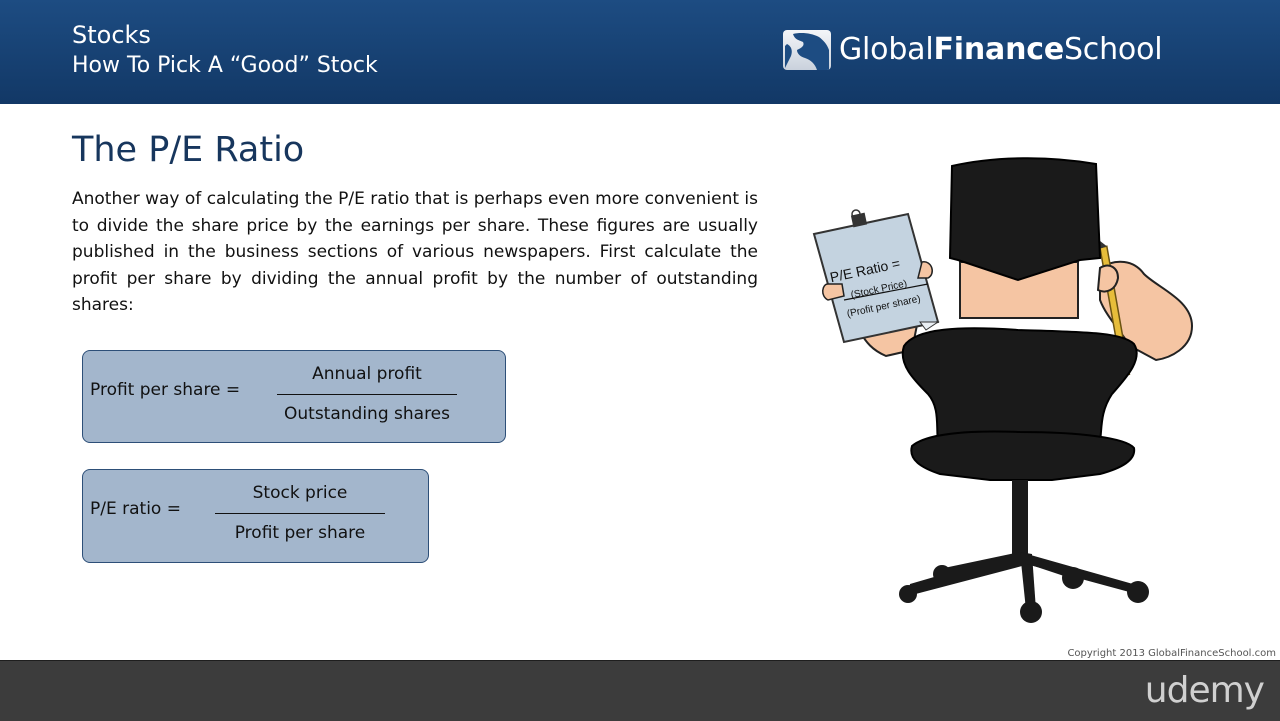 This screenshot has height=721, width=1280. Describe the element at coordinates (367, 374) in the screenshot. I see `formula-numerator: Annual profit` at that location.